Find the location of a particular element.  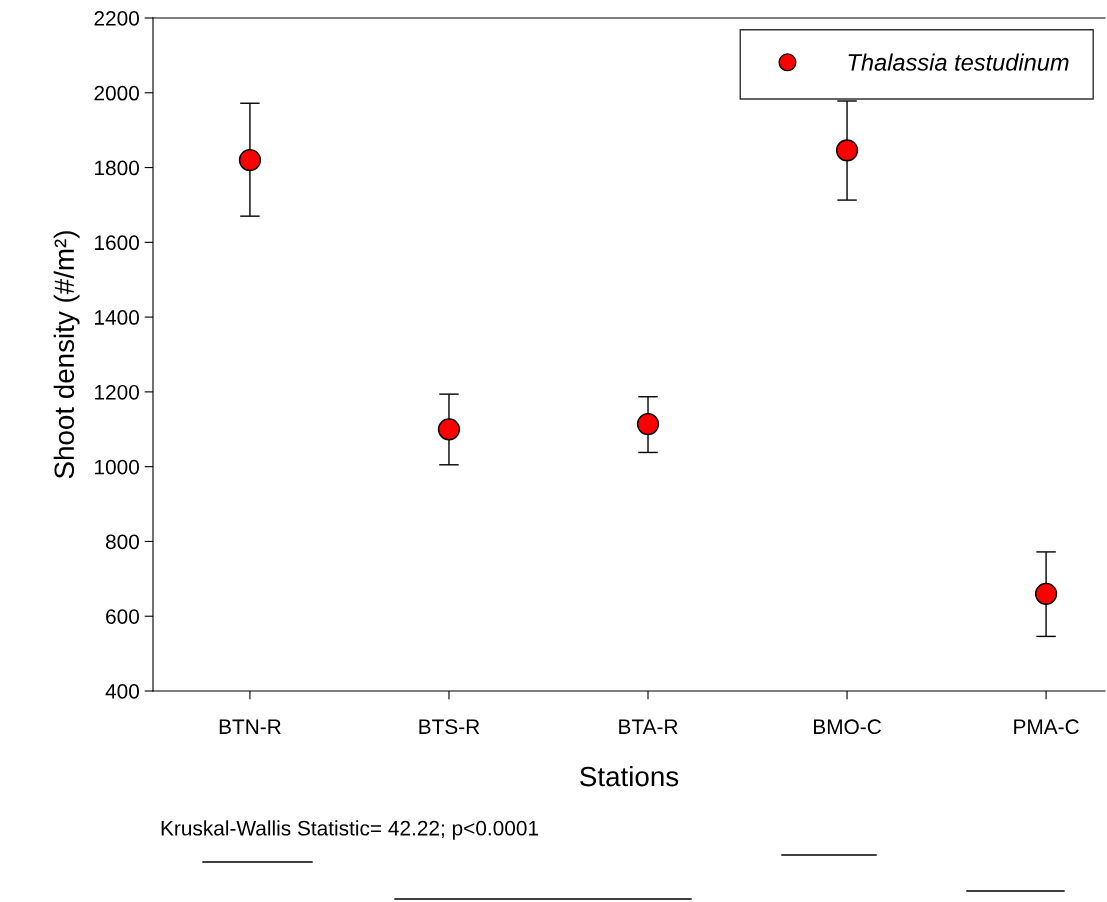

y-tick-label: 400 is located at coordinates (122, 691).